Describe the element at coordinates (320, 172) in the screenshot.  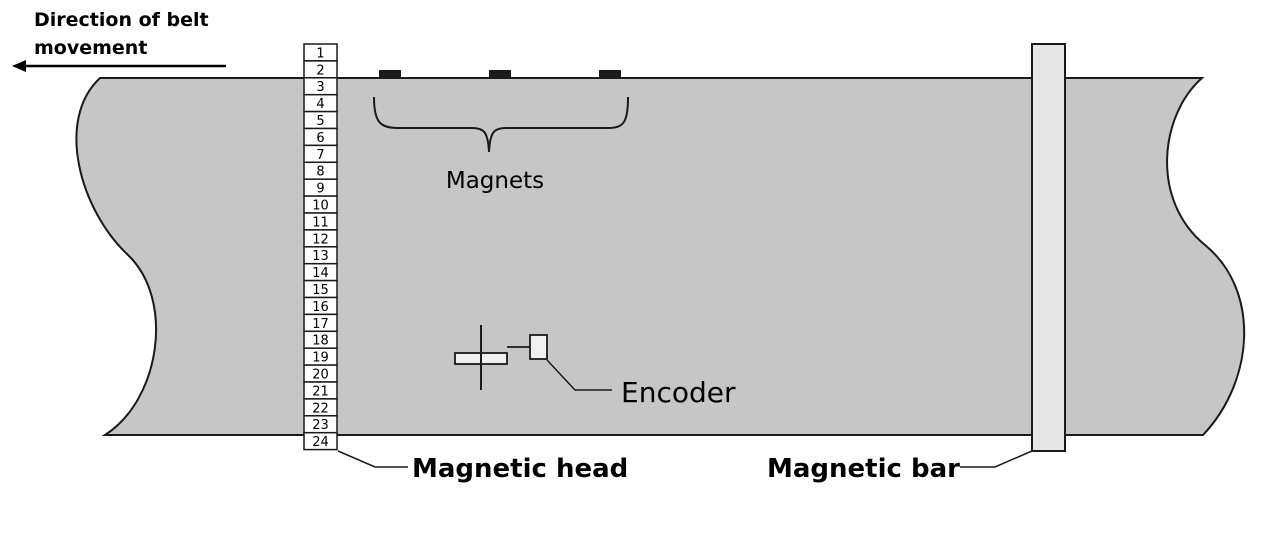
I see `head-cell-number: 8` at that location.